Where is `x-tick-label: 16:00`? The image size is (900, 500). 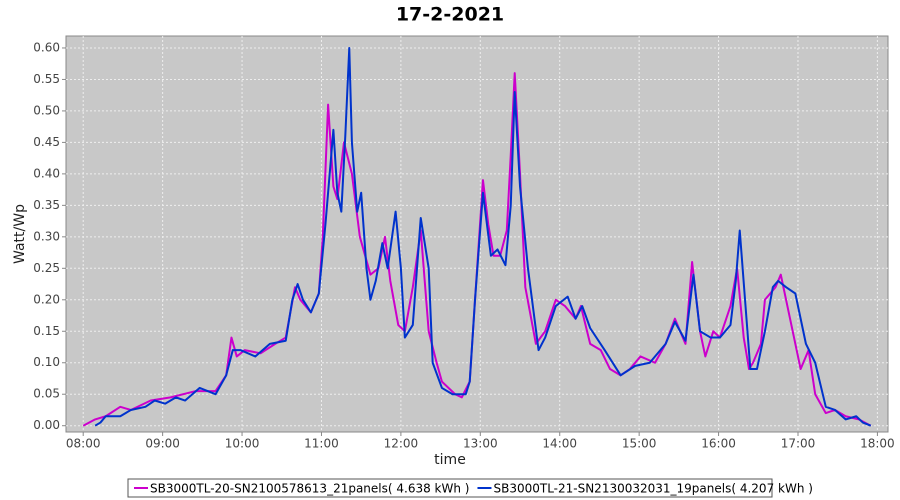 x-tick-label: 16:00 is located at coordinates (718, 444).